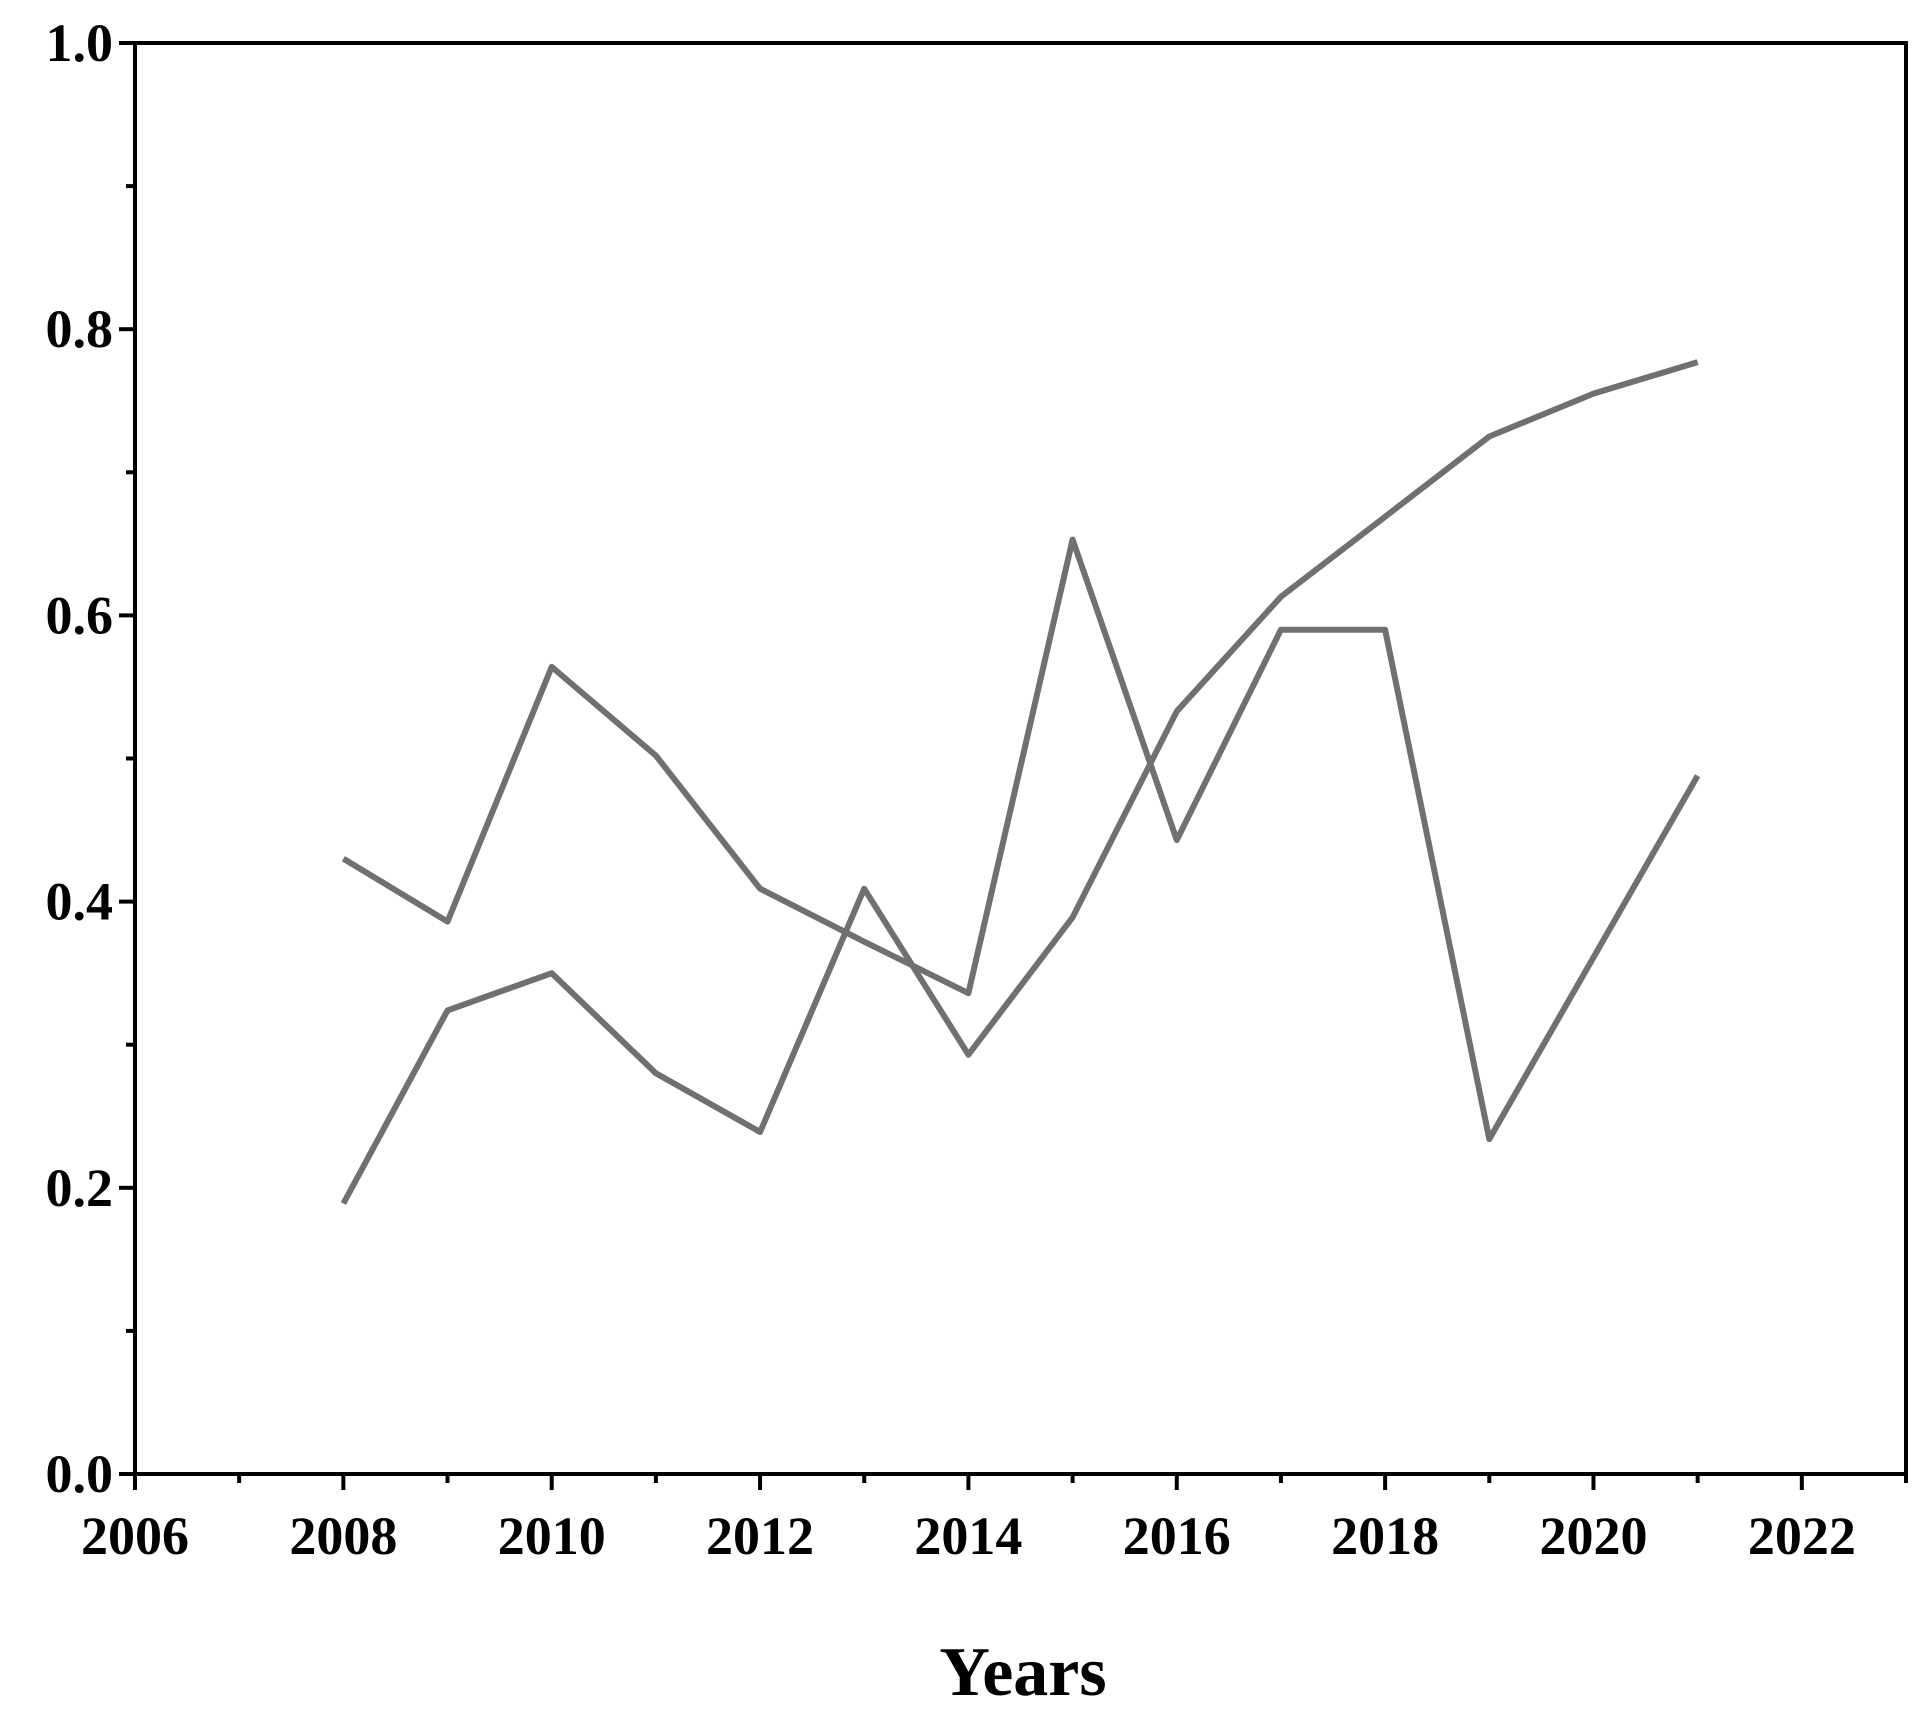  Describe the element at coordinates (968, 1536) in the screenshot. I see `x-tick-label: 2014` at that location.